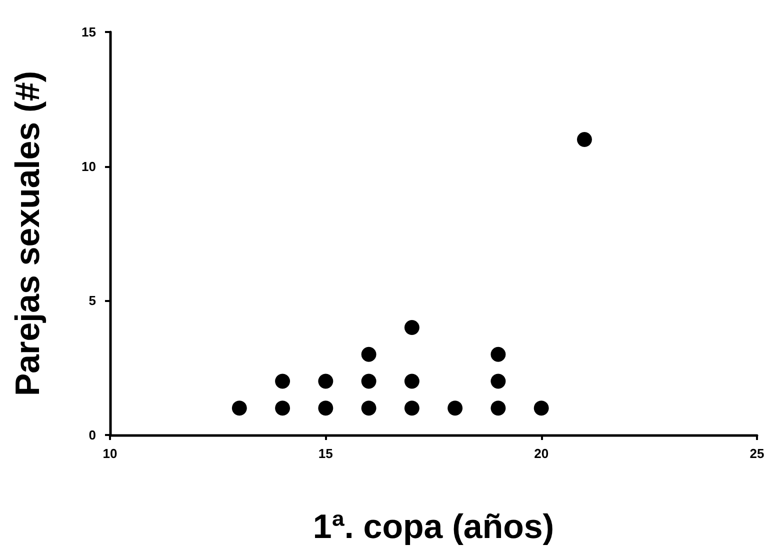 The width and height of the screenshot is (769, 552). Describe the element at coordinates (325, 453) in the screenshot. I see `x-tick-label: 15` at that location.